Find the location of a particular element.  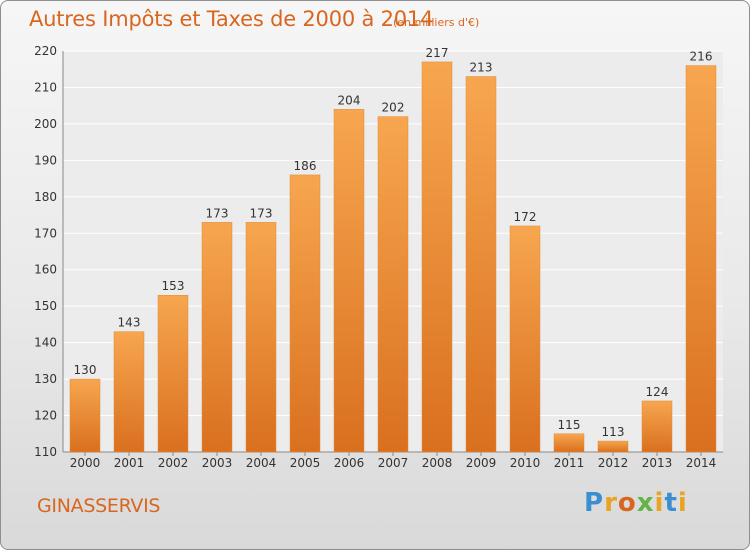

bar-2006 is located at coordinates (349, 281).